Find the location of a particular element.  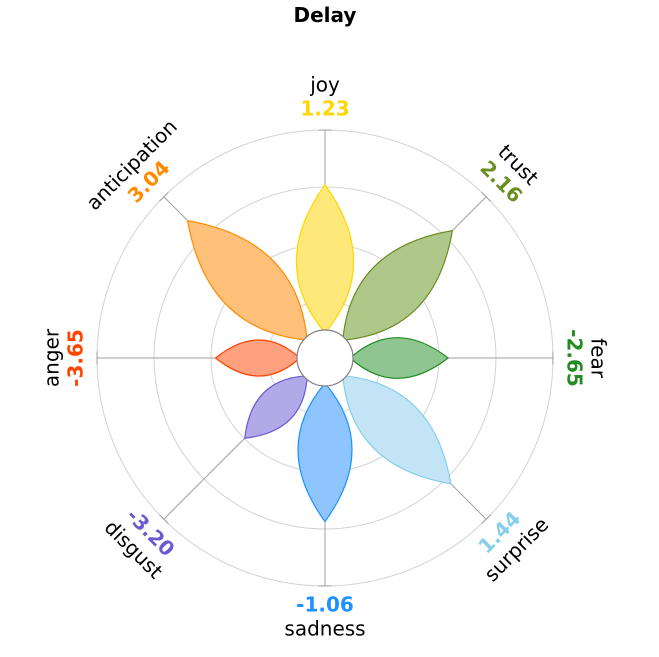

chart-title: Delay is located at coordinates (325, 15).